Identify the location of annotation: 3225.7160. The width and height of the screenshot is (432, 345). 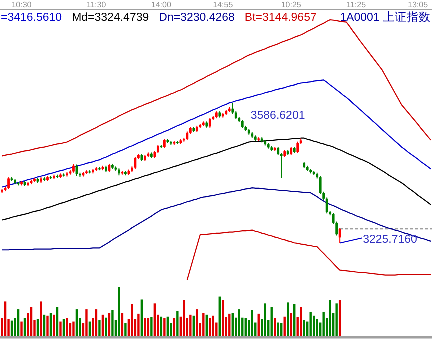
(390, 240).